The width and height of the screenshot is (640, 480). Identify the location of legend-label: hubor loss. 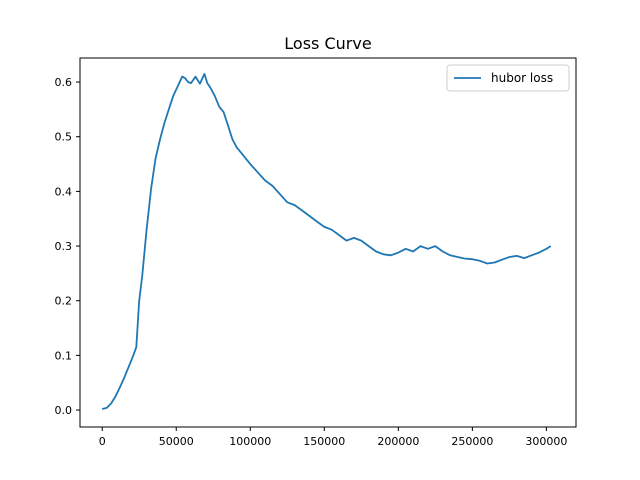
(522, 78).